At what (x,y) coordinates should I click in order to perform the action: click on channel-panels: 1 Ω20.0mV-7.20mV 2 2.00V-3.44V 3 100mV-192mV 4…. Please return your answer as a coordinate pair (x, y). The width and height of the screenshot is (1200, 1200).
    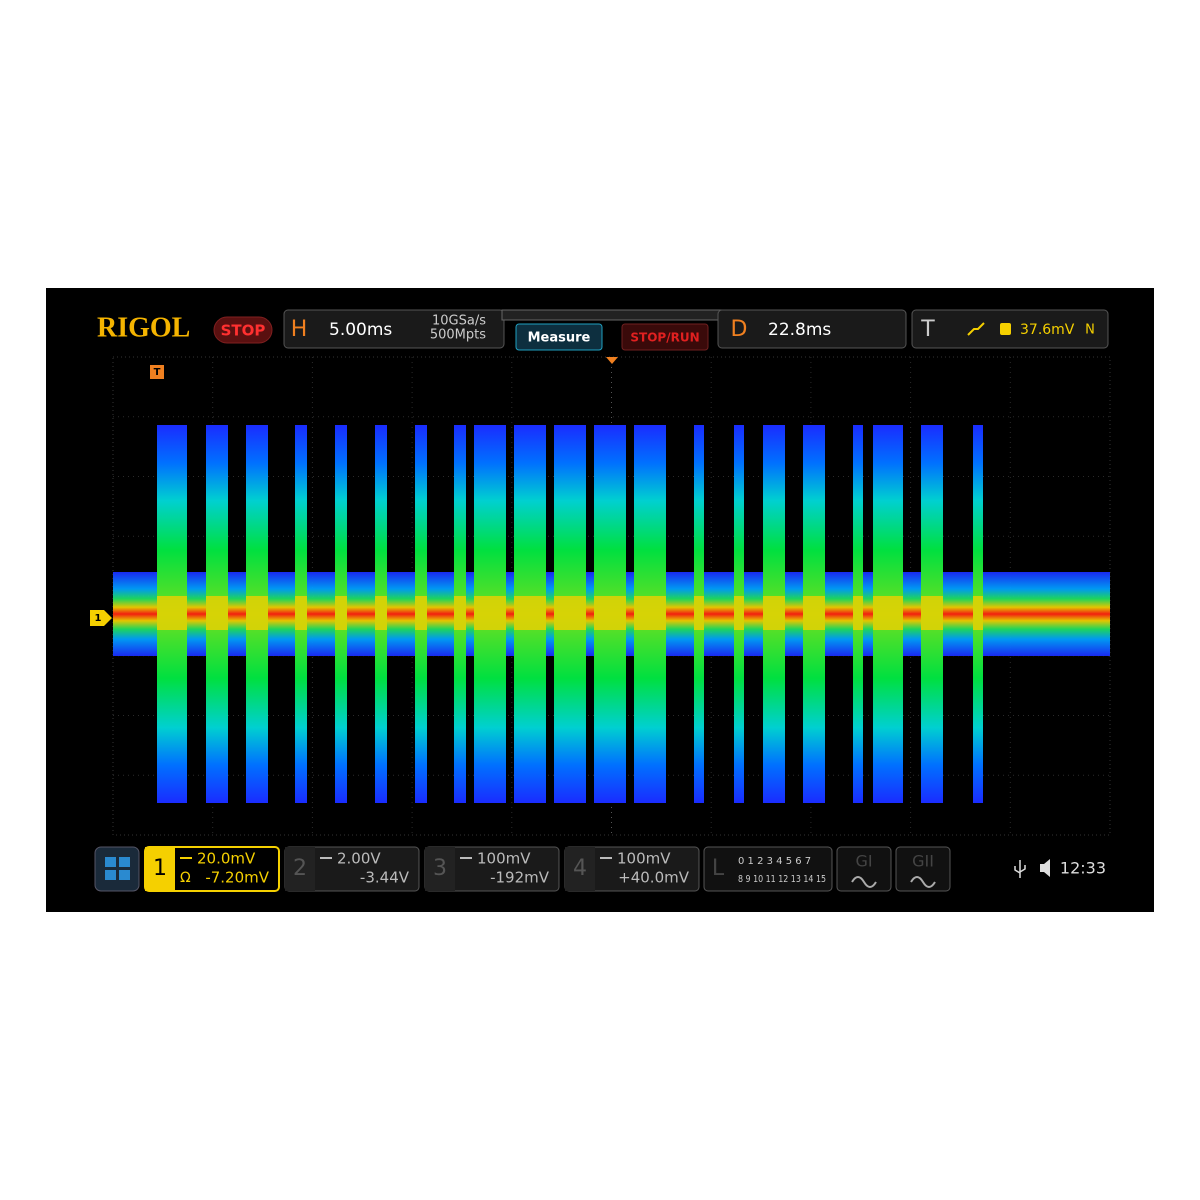
    Looking at the image, I should click on (422, 869).